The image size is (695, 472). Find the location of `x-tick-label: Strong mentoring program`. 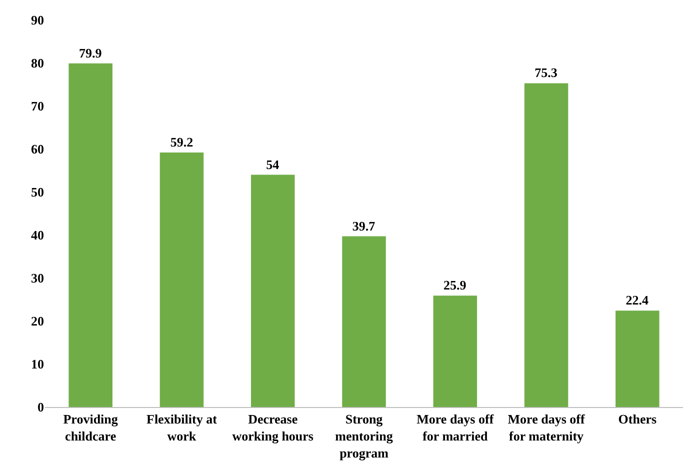

x-tick-label: Strong mentoring program is located at coordinates (364, 436).